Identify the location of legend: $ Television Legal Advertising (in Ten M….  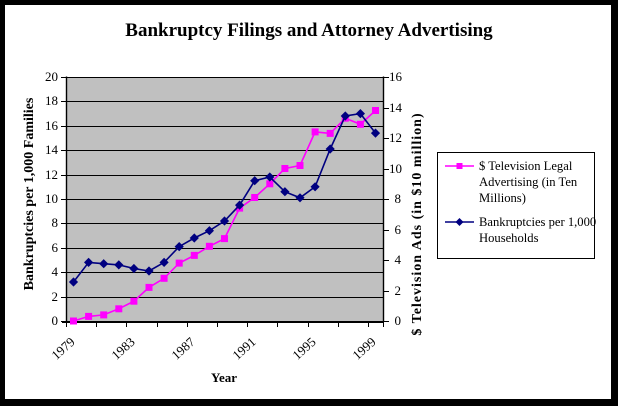
(516, 205).